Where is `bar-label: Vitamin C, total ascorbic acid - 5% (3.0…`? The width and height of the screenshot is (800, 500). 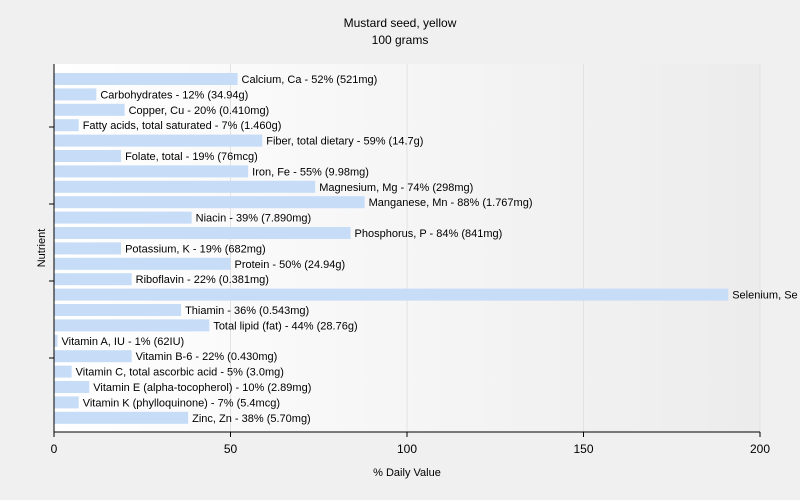
bar-label: Vitamin C, total ascorbic acid - 5% (3.0… is located at coordinates (180, 373).